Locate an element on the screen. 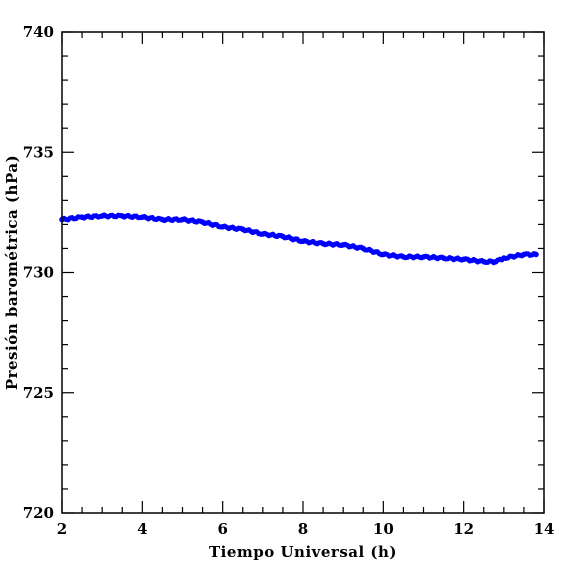  y-tick-label: 730 is located at coordinates (38, 273).